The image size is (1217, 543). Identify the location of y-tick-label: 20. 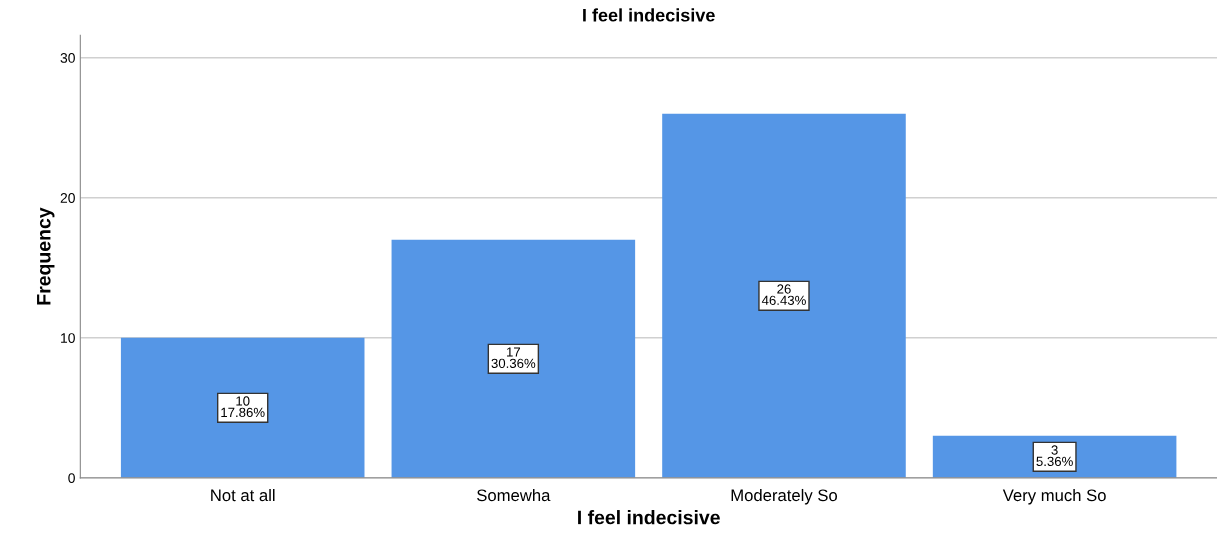
(67, 198).